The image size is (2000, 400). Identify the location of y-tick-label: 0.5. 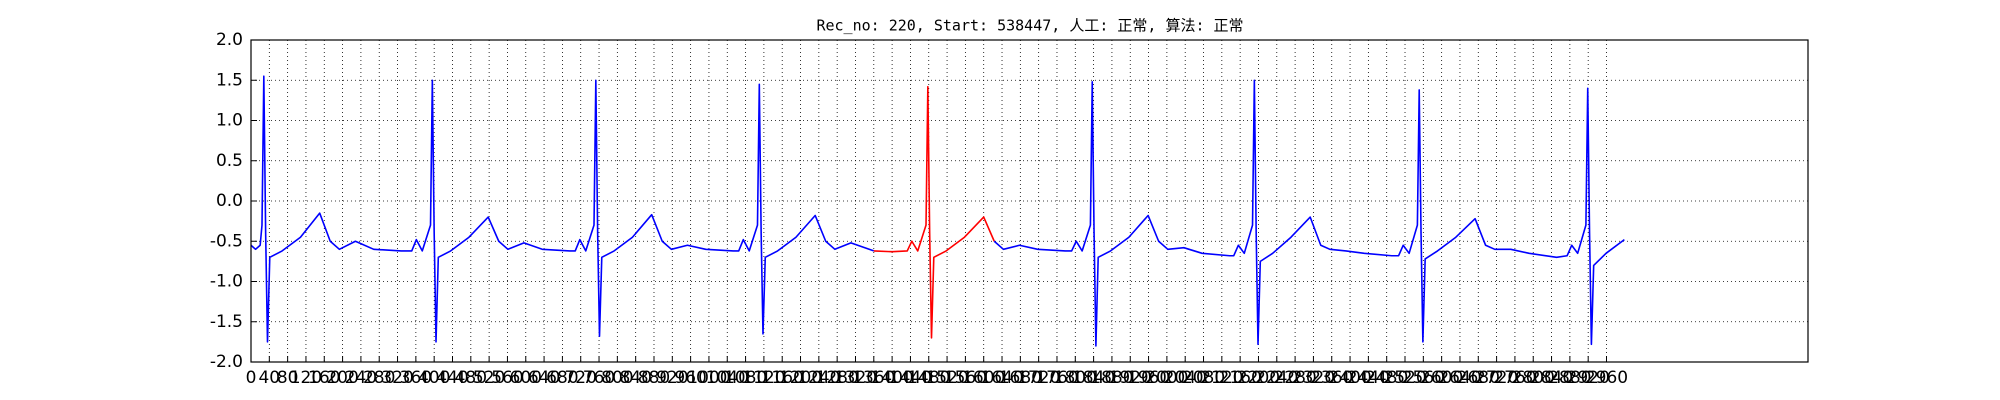
(229, 161).